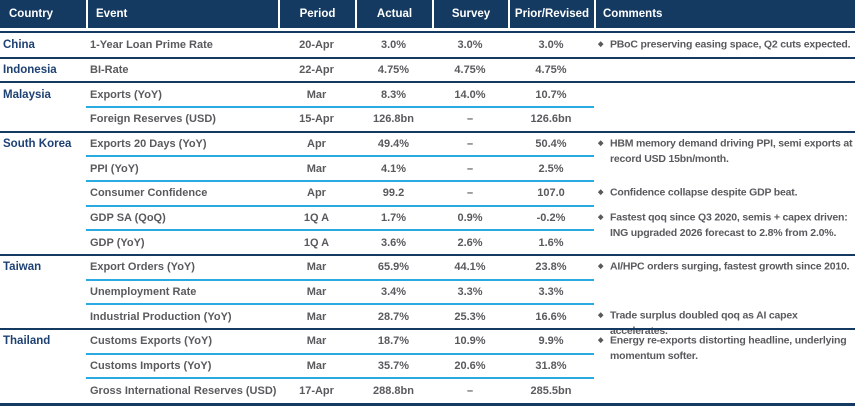 This screenshot has width=855, height=406. I want to click on country-name: Thailand, so click(27, 341).